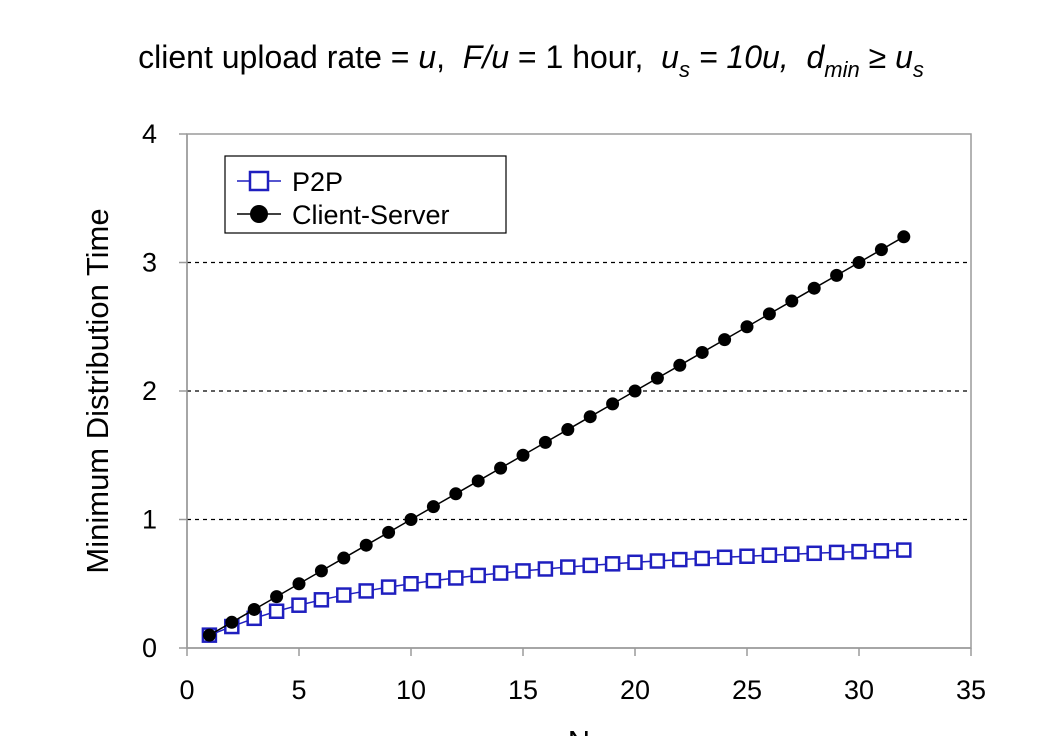 Image resolution: width=1062 pixels, height=736 pixels. What do you see at coordinates (149, 520) in the screenshot?
I see `y-tick-label-1: 1` at bounding box center [149, 520].